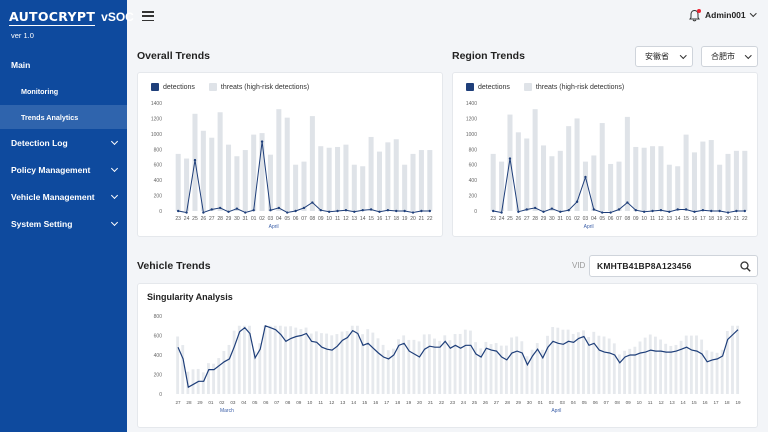 This screenshot has height=432, width=768. I want to click on x-tick-label: 29, so click(229, 219).